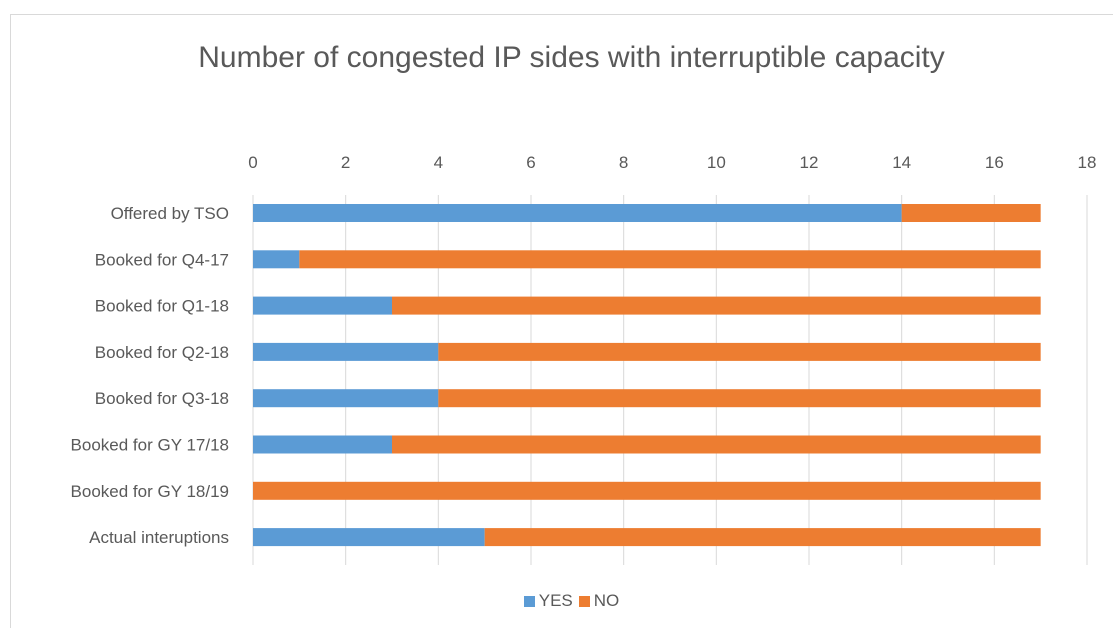 Image resolution: width=1113 pixels, height=628 pixels. What do you see at coordinates (1087, 162) in the screenshot?
I see `x-tick-label: 18` at bounding box center [1087, 162].